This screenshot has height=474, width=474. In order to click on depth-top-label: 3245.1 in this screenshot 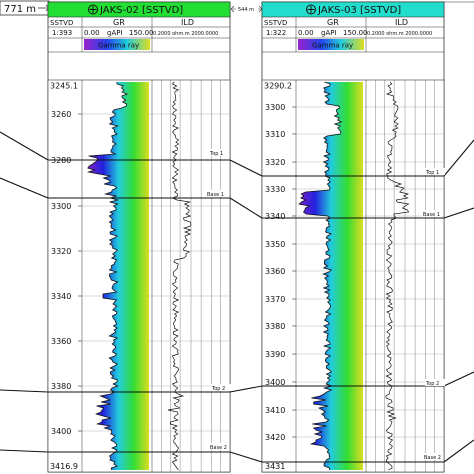, I will do `click(63, 86)`.